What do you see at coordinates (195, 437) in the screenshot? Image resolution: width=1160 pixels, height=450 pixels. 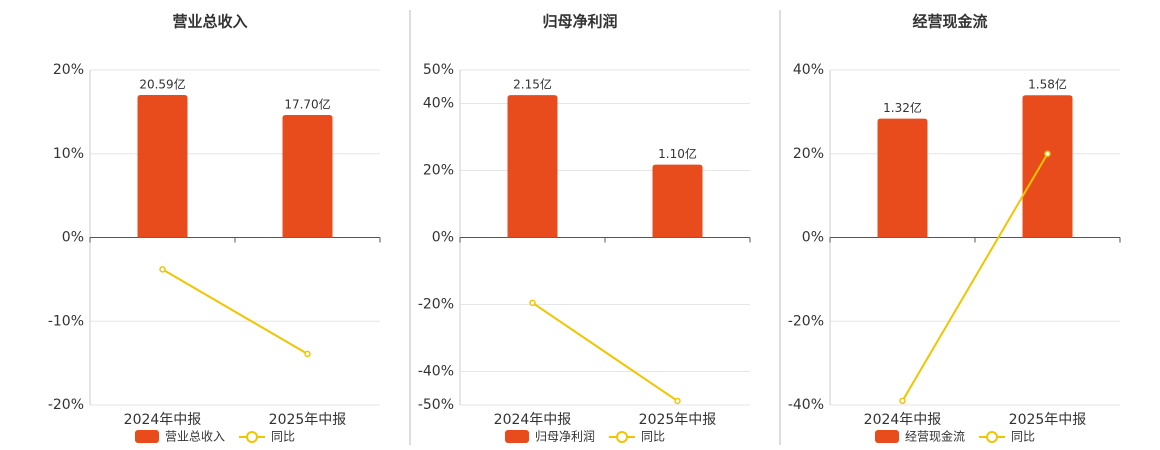 I see `legend-label: 营业总收入` at bounding box center [195, 437].